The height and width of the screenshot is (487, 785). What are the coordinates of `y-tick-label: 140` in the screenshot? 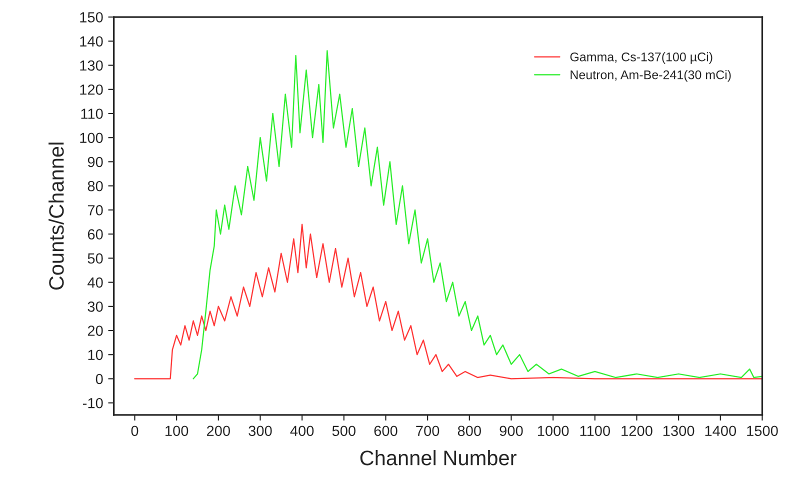 It's located at (91, 41).